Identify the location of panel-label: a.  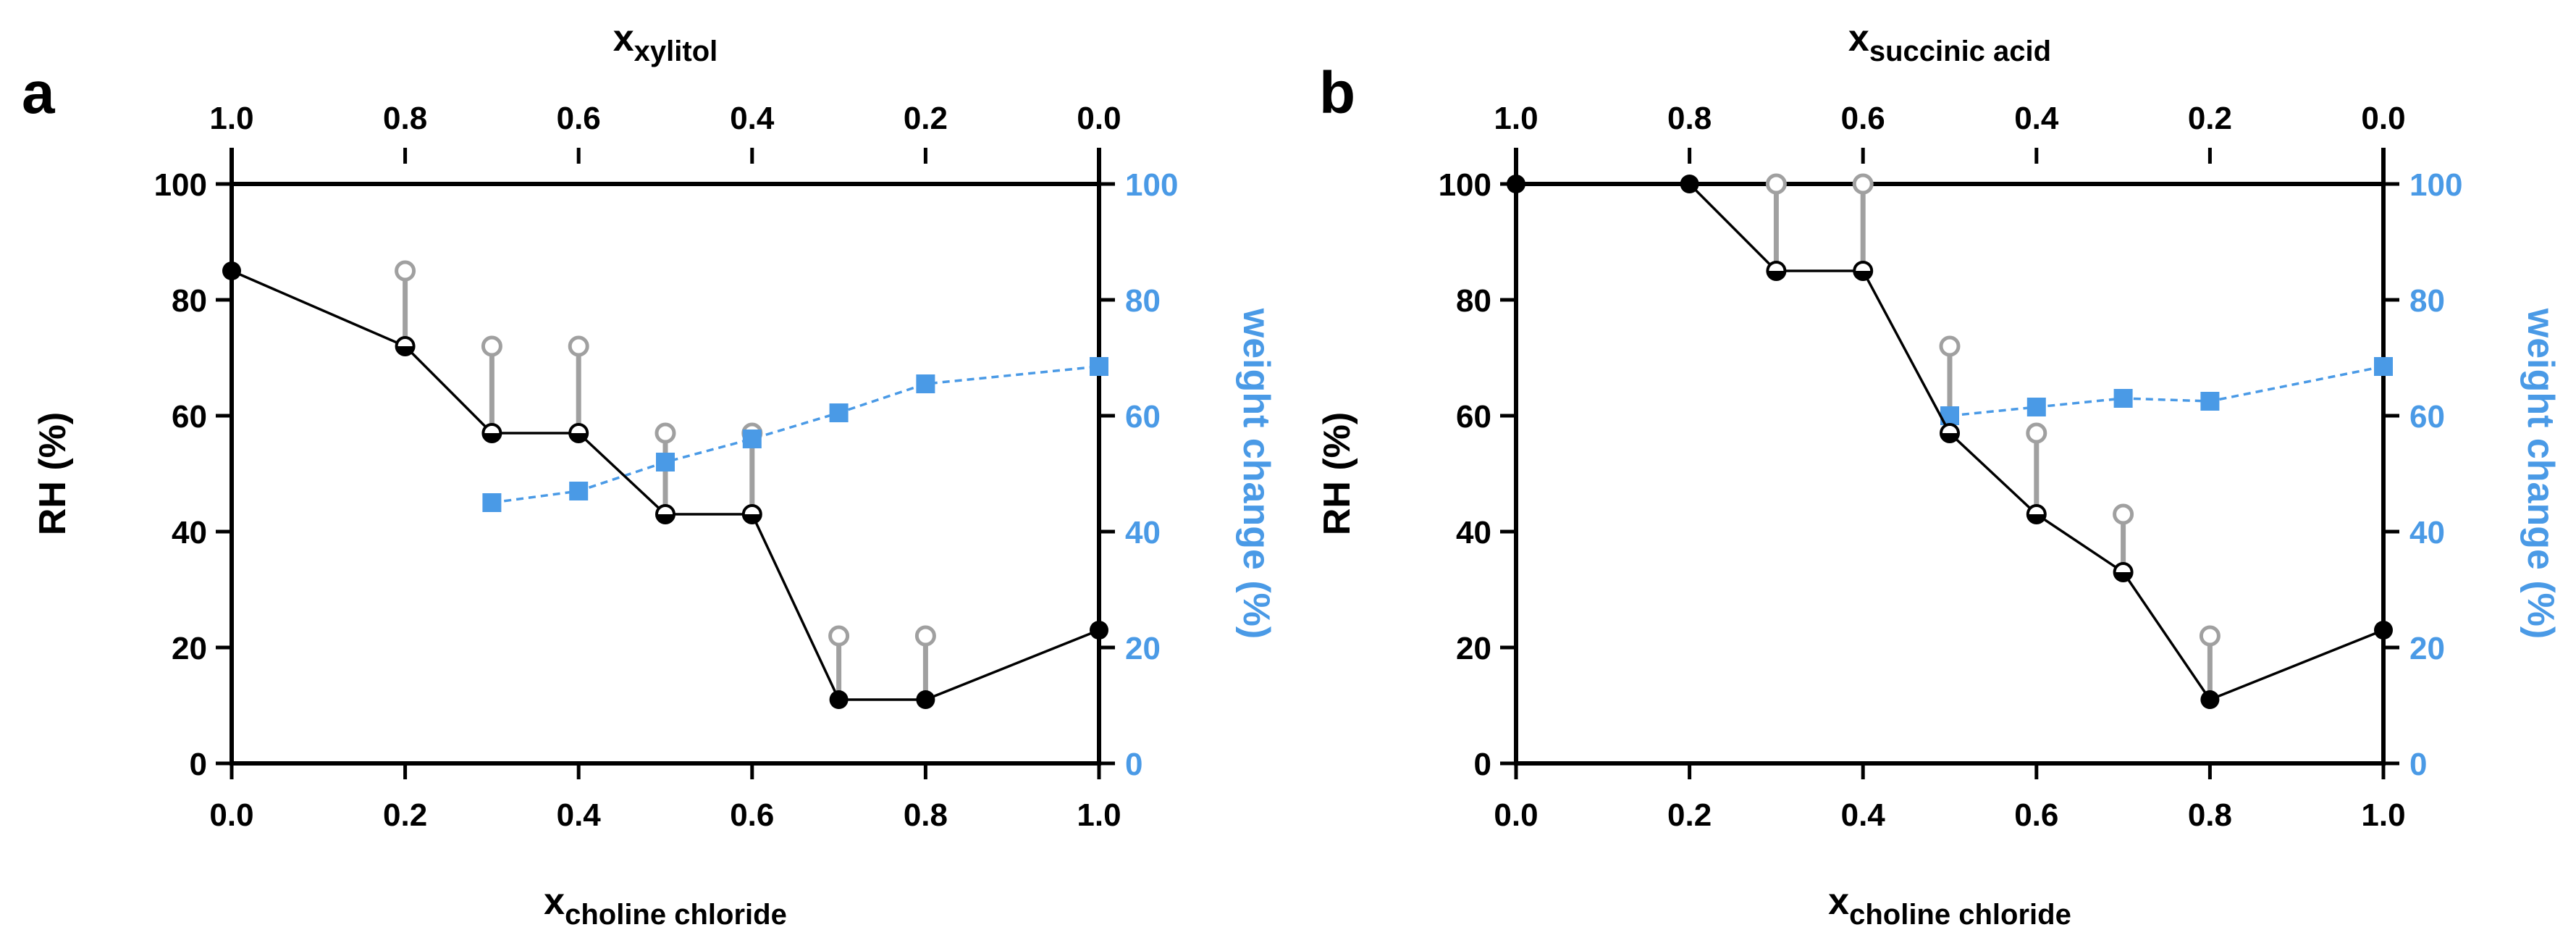
(39, 93).